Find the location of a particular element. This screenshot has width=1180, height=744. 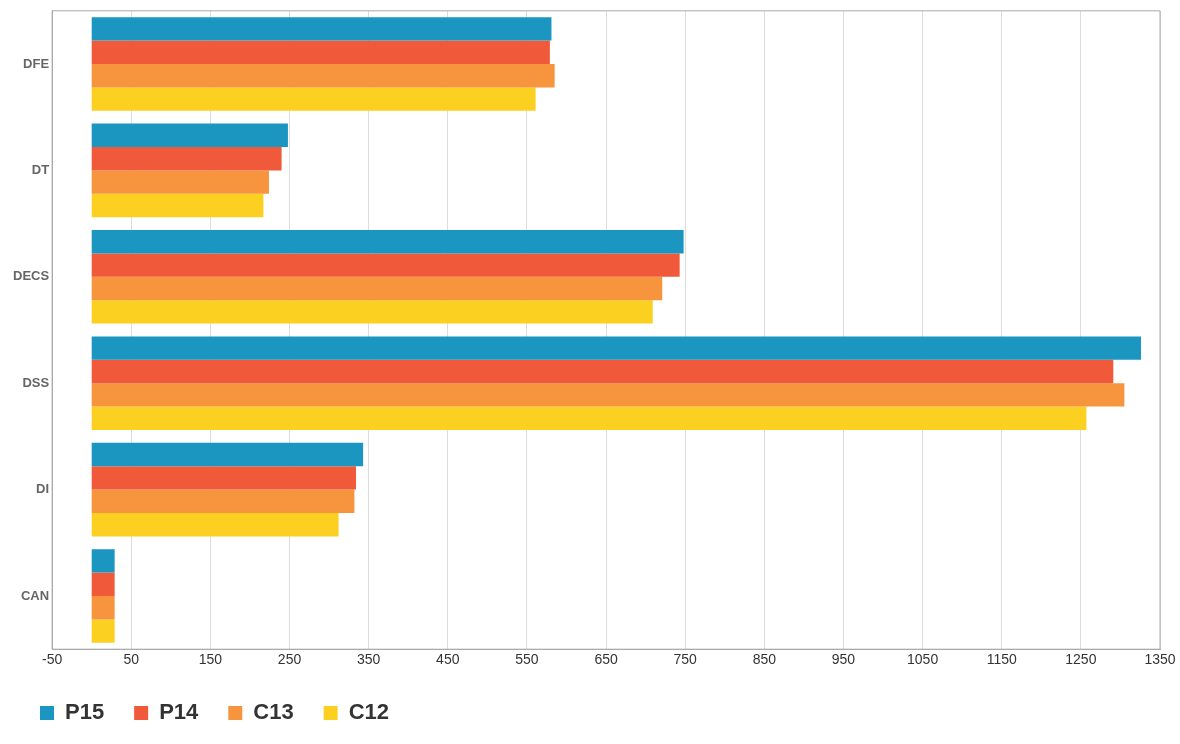

y-tick-label: CAN is located at coordinates (35, 595).